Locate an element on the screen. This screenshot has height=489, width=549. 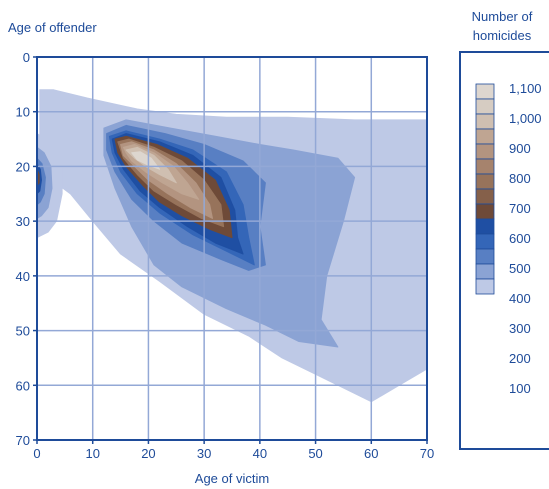
x-tick-label: 40 is located at coordinates (260, 453).